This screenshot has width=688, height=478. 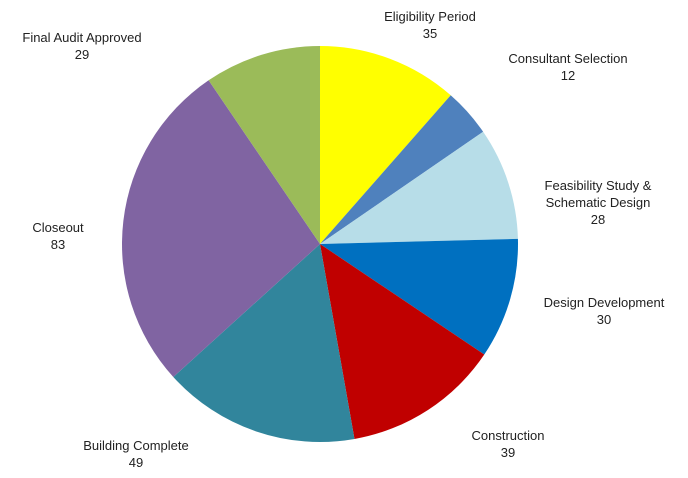 I want to click on slice-value-label: 29, so click(x=82, y=54).